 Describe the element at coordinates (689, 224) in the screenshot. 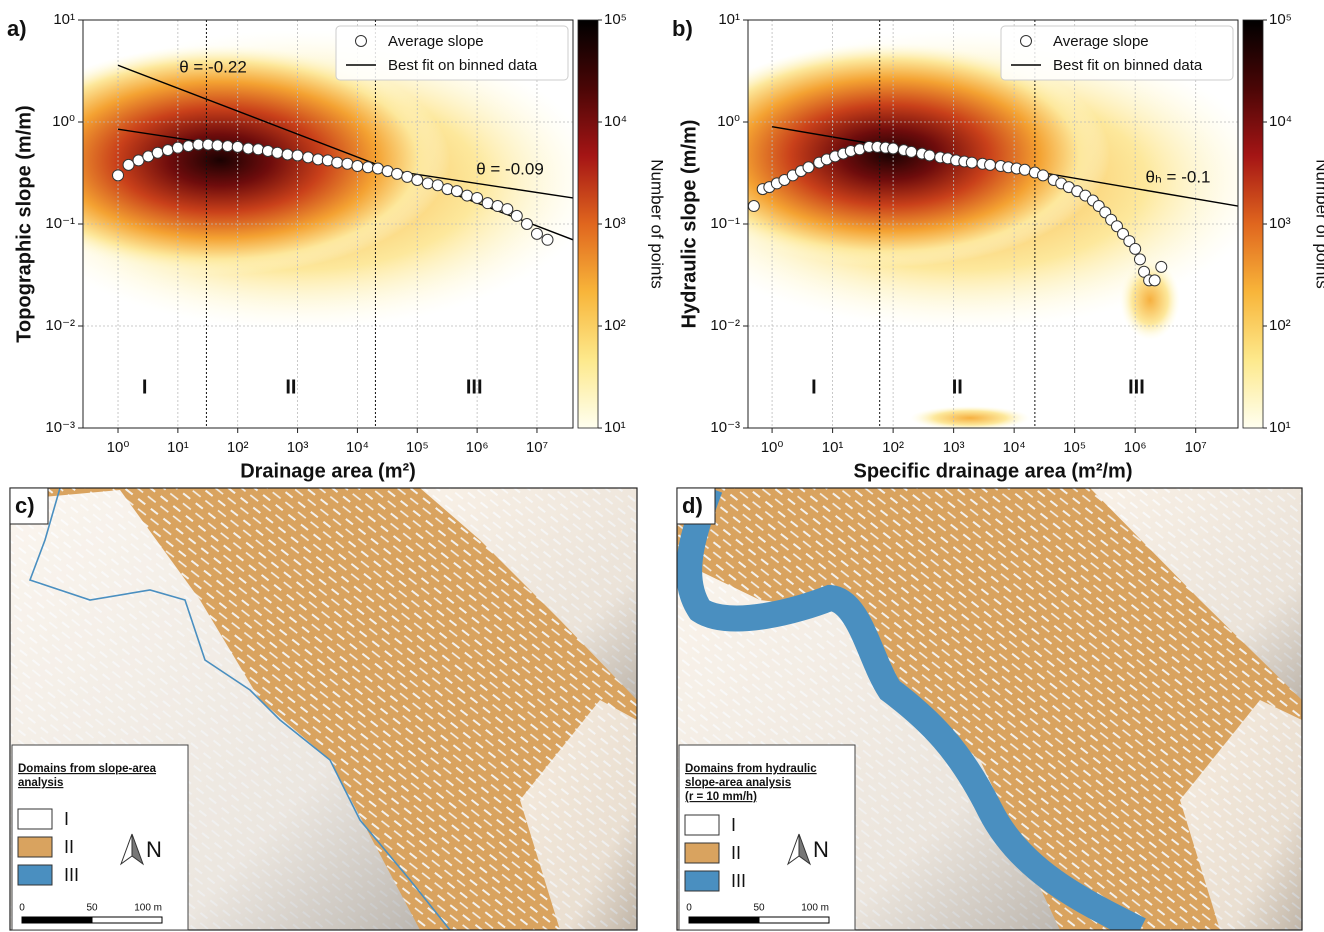

I see `y-axis-label: Hydraulic slope (m/m)` at that location.